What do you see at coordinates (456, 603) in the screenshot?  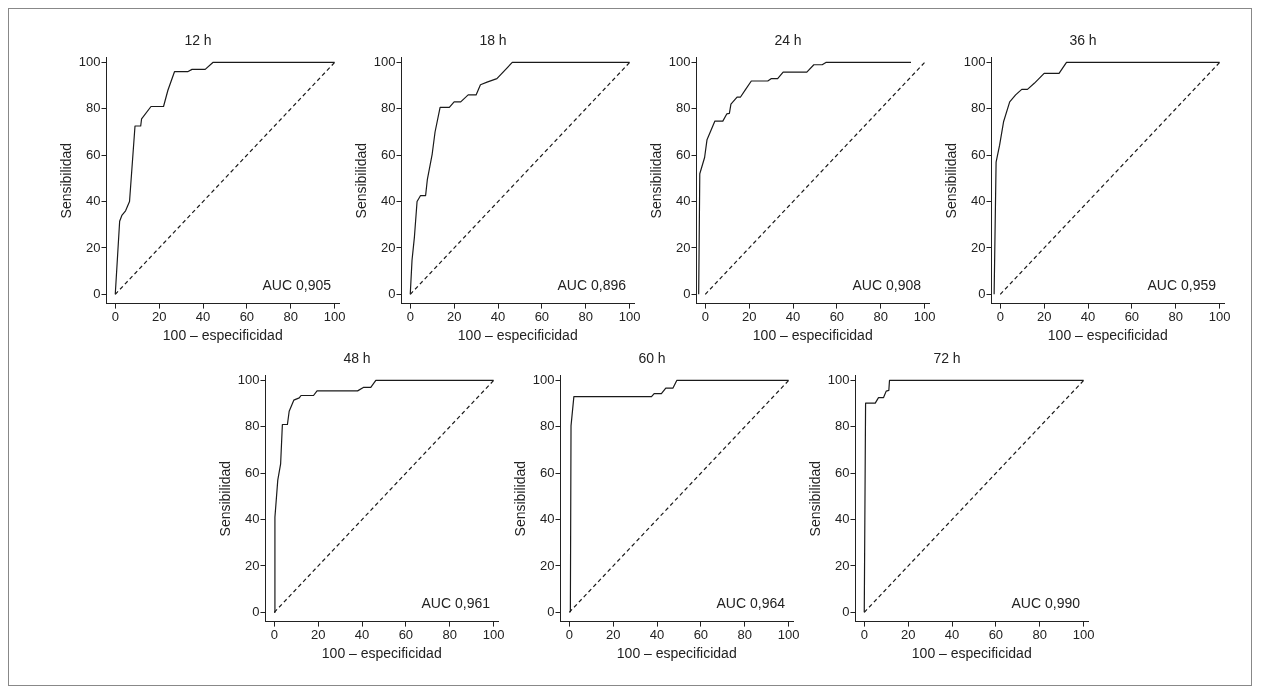 I see `annotation: AUC 0,961` at bounding box center [456, 603].